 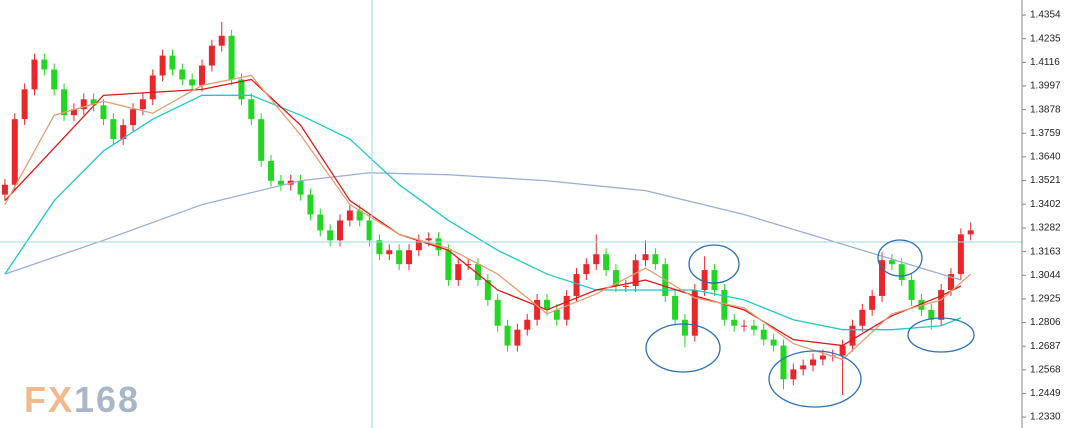 What do you see at coordinates (1045, 157) in the screenshot?
I see `y-tick-label: 1.3640` at bounding box center [1045, 157].